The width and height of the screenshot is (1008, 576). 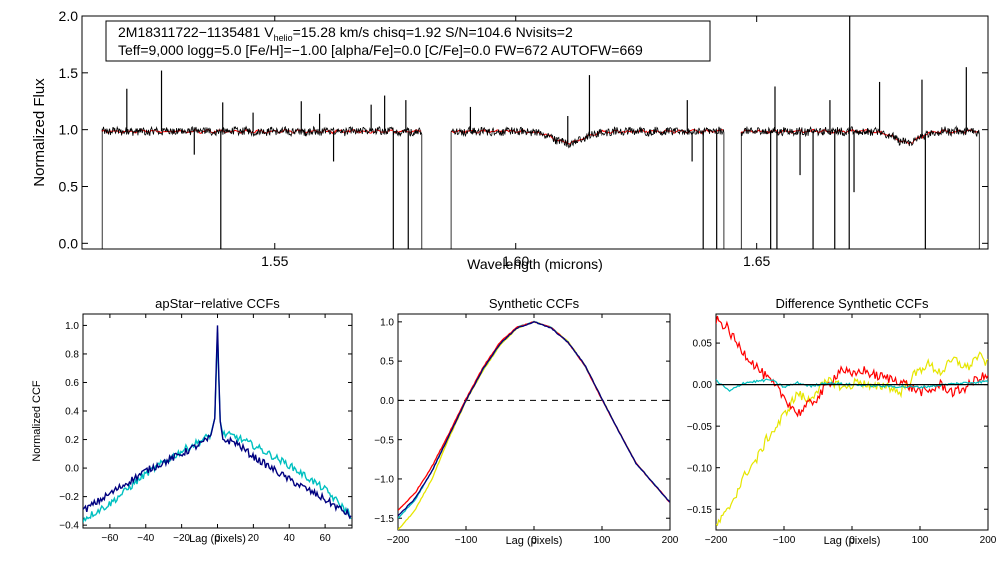 I want to click on synthetic-ccf-navy, so click(x=534, y=419).